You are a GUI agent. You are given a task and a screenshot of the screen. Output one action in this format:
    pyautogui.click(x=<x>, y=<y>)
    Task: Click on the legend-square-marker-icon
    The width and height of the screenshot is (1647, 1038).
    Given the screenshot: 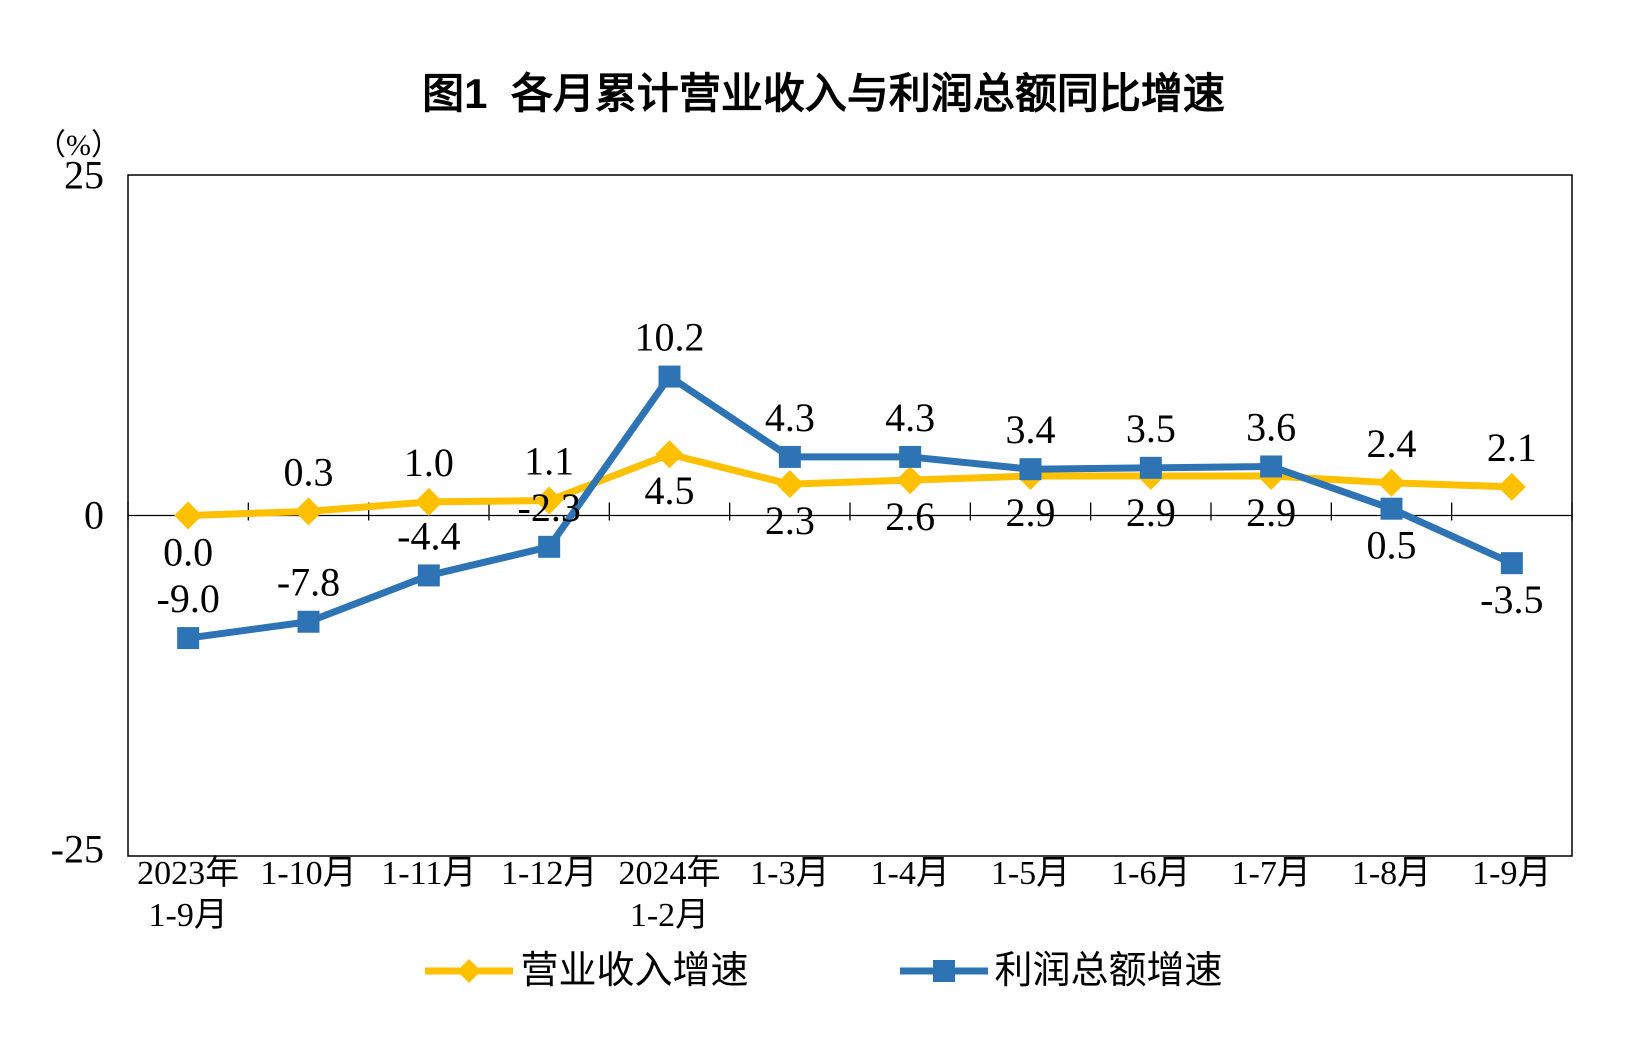 What is the action you would take?
    pyautogui.click(x=943, y=971)
    